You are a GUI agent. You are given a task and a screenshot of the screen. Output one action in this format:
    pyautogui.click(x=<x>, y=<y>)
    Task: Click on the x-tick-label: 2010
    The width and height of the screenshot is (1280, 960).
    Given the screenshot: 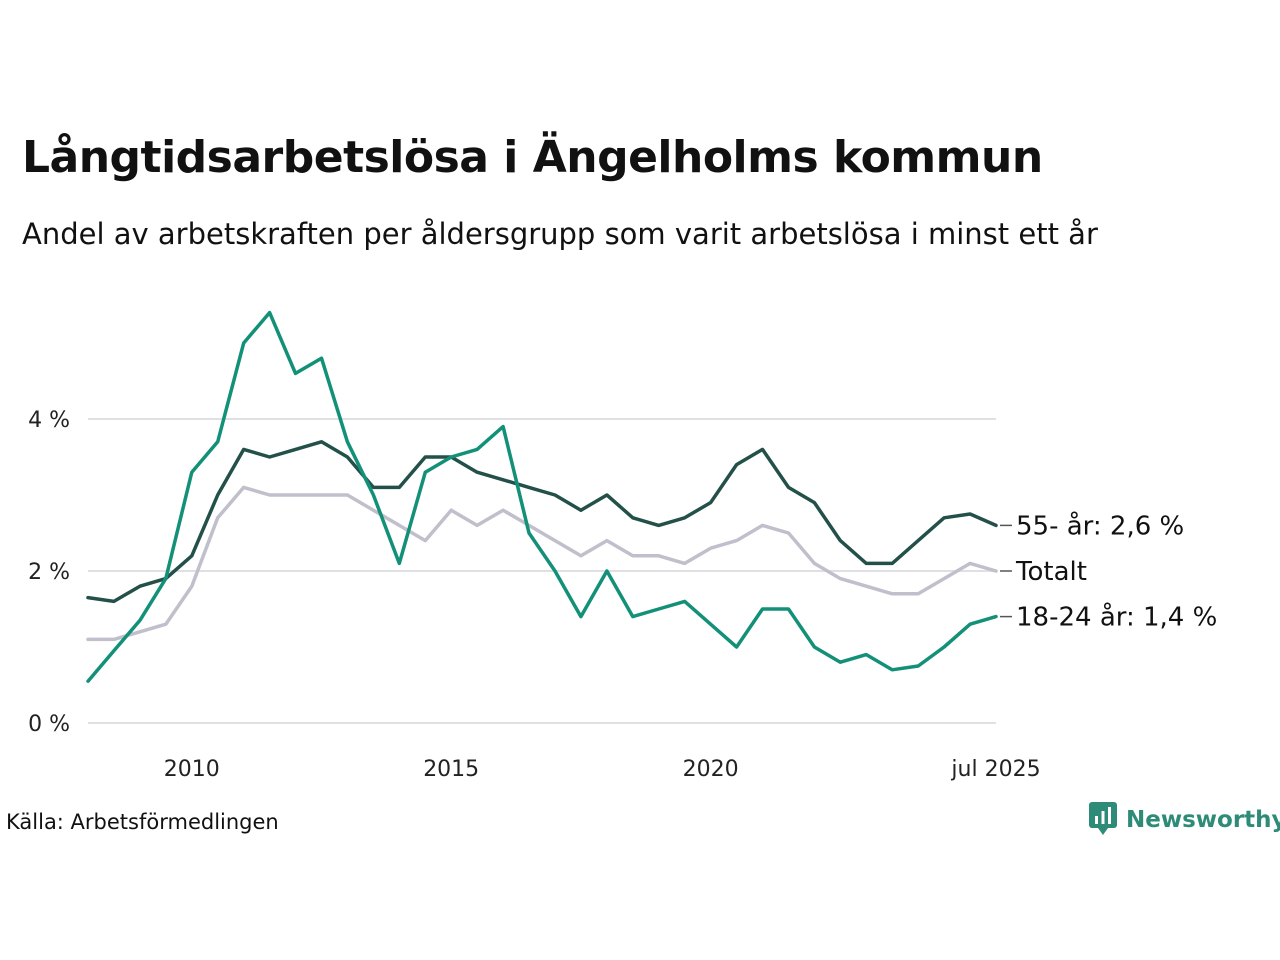 What is the action you would take?
    pyautogui.click(x=192, y=769)
    